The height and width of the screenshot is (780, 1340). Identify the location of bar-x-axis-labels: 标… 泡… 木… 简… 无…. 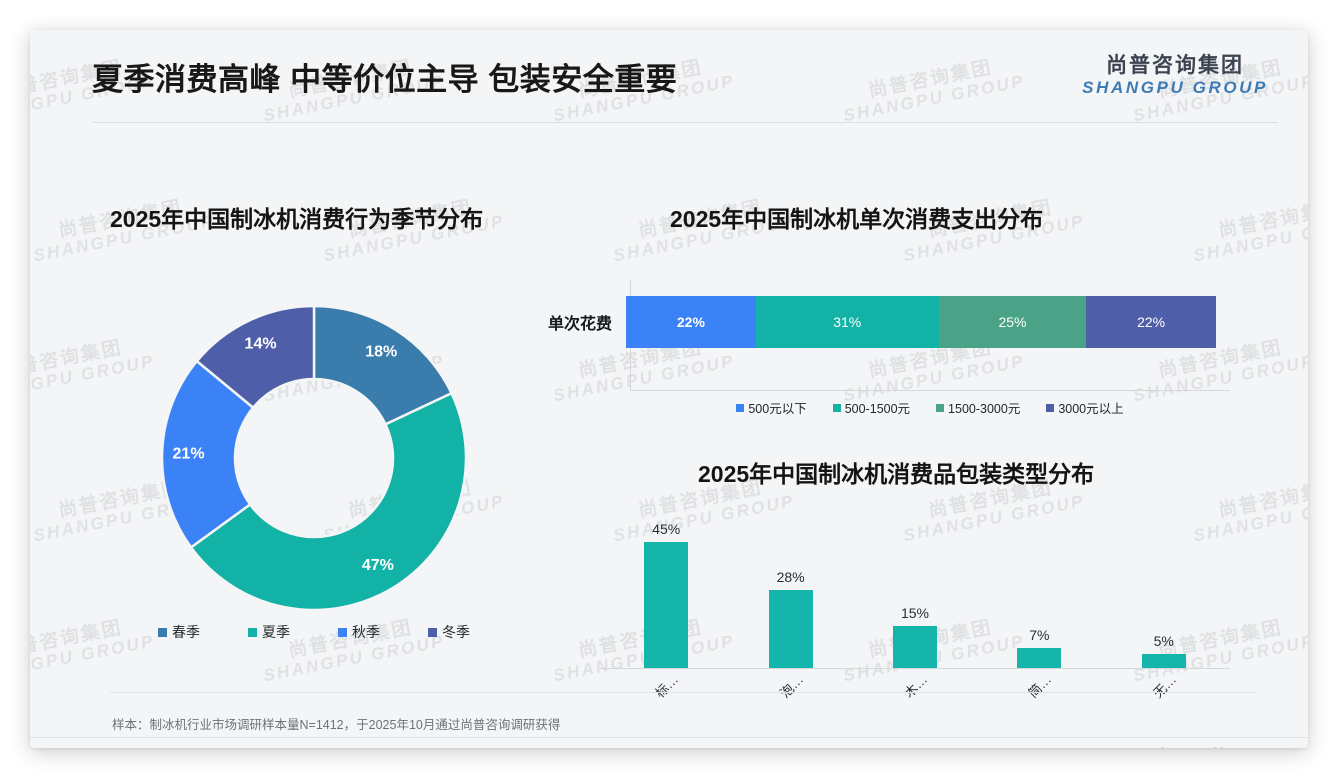
(915, 690).